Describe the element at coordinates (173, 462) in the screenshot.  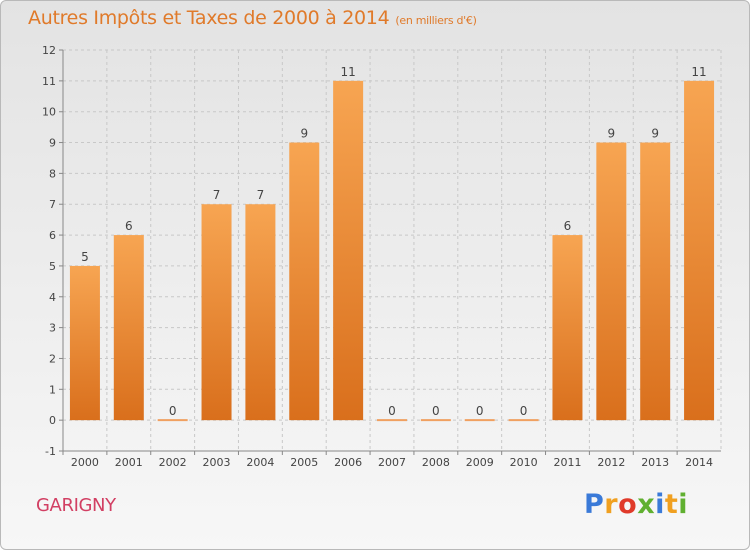
I see `x-tick-label: 2002` at that location.